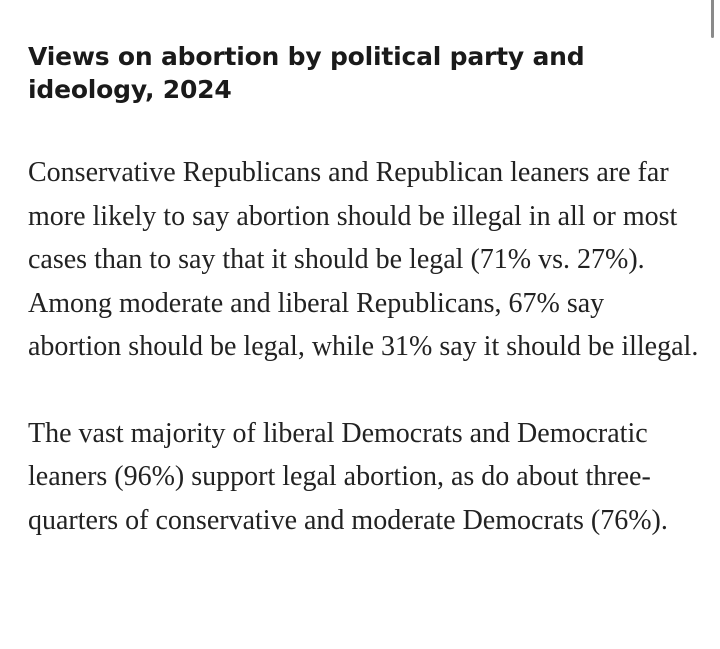  Describe the element at coordinates (712, 19) in the screenshot. I see `scrollbar-thumb` at that location.